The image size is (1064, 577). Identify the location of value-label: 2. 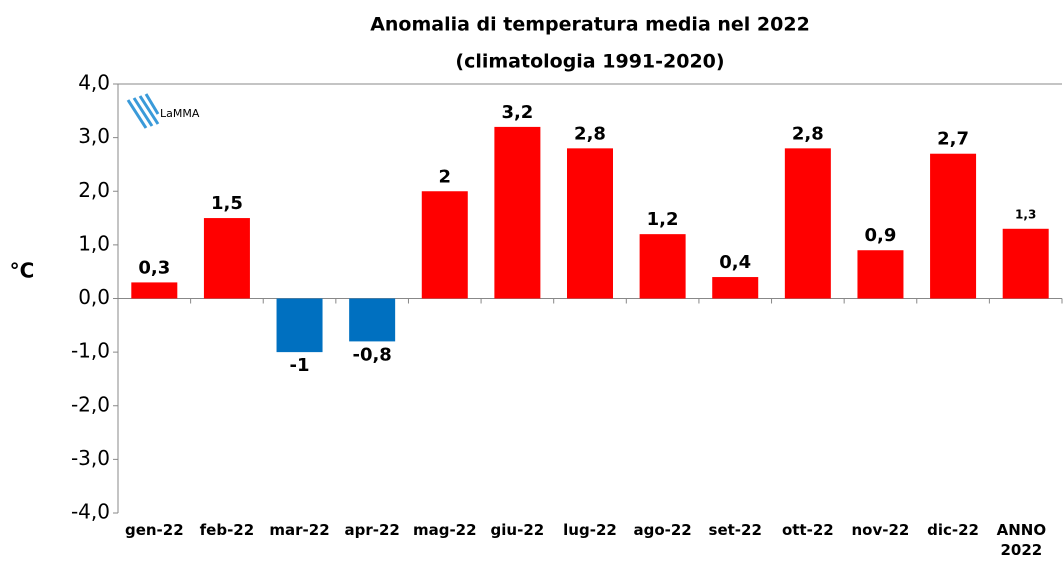
(445, 176).